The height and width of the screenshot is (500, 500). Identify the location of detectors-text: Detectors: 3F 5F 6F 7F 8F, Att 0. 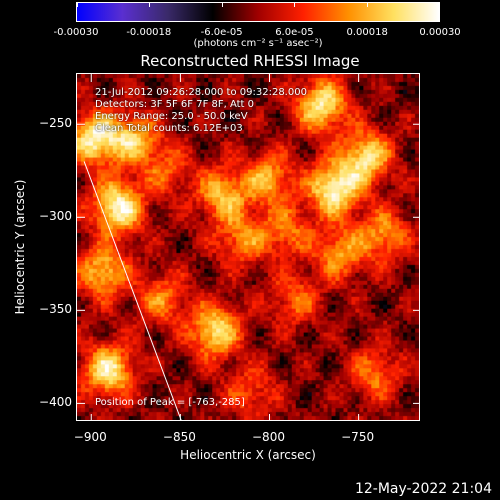
(175, 104).